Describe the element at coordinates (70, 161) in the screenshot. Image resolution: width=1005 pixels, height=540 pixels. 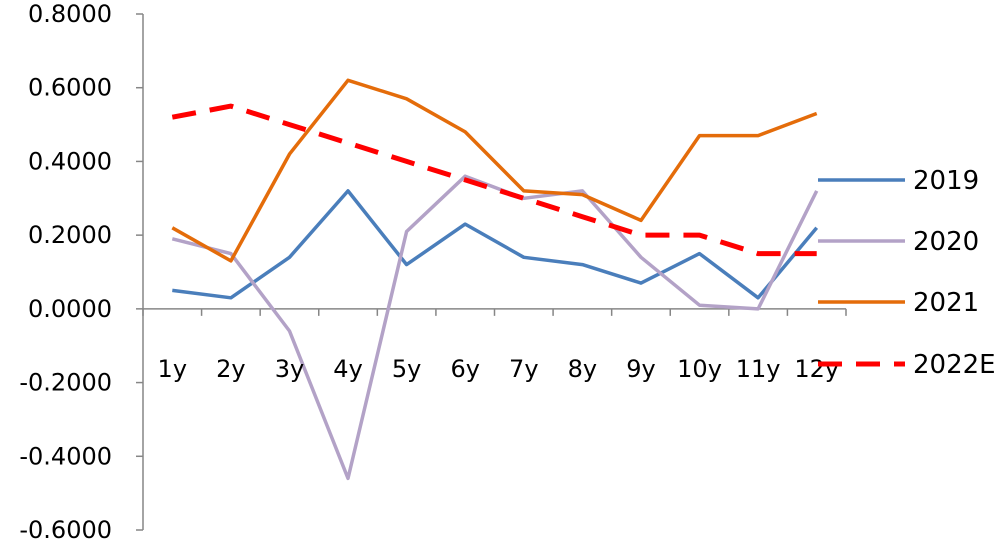
I see `y-tick-label: 0.4000` at that location.